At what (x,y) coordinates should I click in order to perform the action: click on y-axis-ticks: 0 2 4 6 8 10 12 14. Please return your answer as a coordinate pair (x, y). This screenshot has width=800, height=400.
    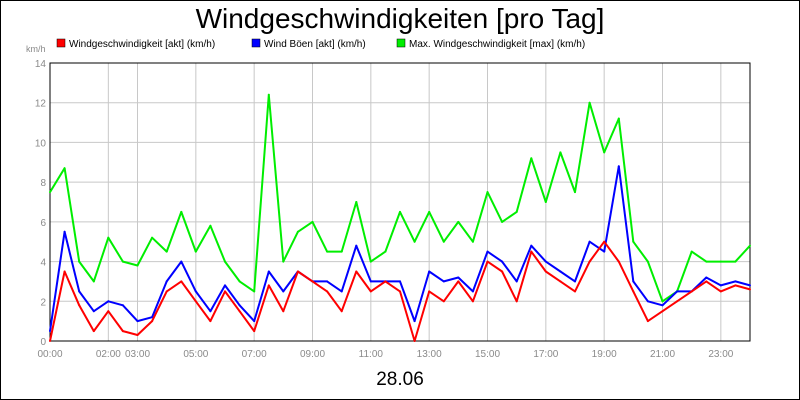
    Looking at the image, I should click on (41, 203).